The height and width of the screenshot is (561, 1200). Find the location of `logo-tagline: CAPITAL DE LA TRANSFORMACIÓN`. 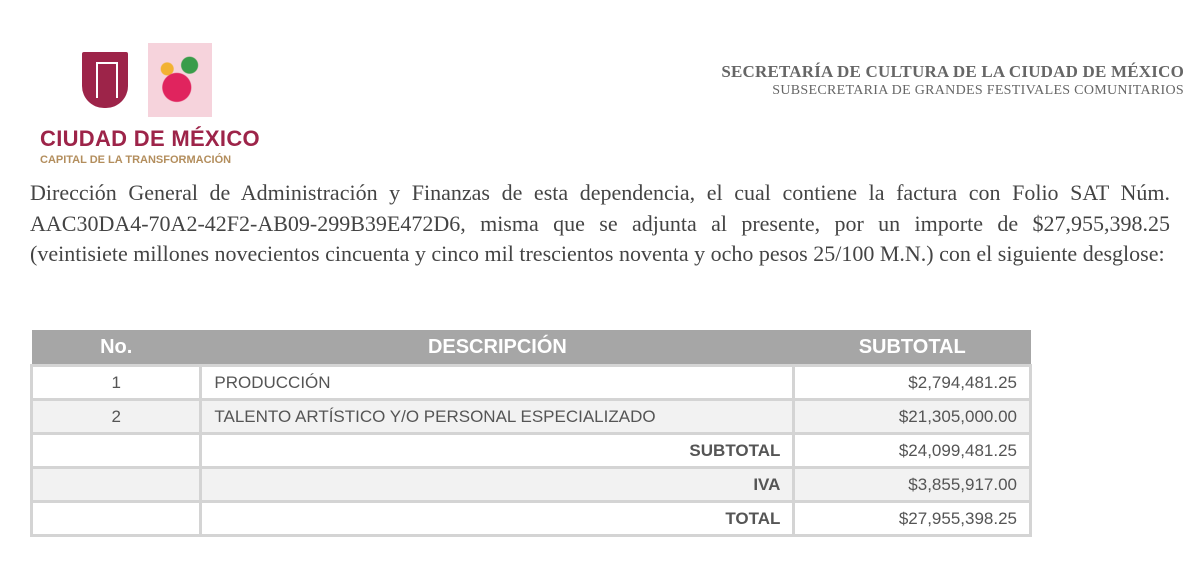

logo-tagline: CAPITAL DE LA TRANSFORMACIÓN is located at coordinates (136, 160).